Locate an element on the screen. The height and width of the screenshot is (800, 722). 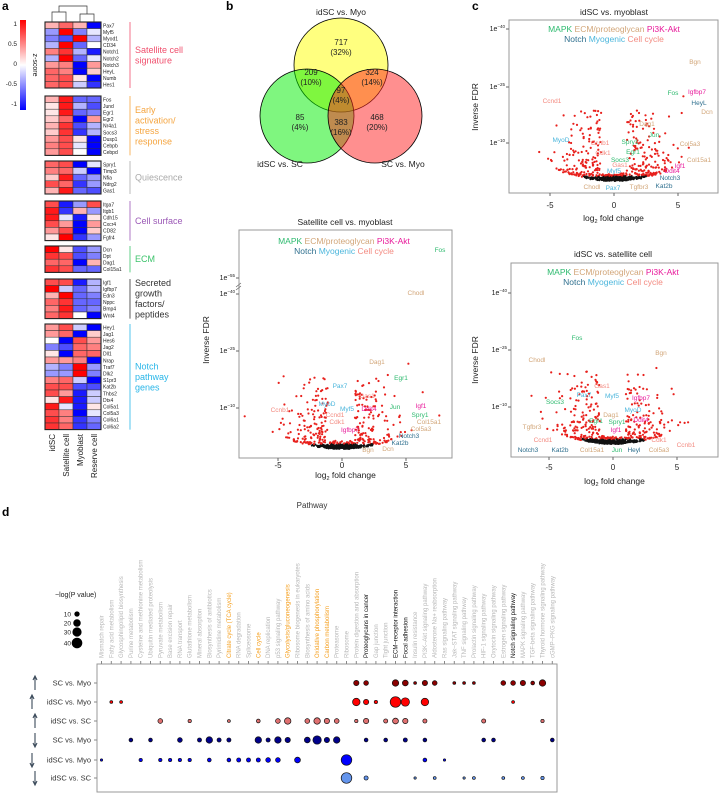
venn-region-count: 383 is located at coordinates (341, 122).